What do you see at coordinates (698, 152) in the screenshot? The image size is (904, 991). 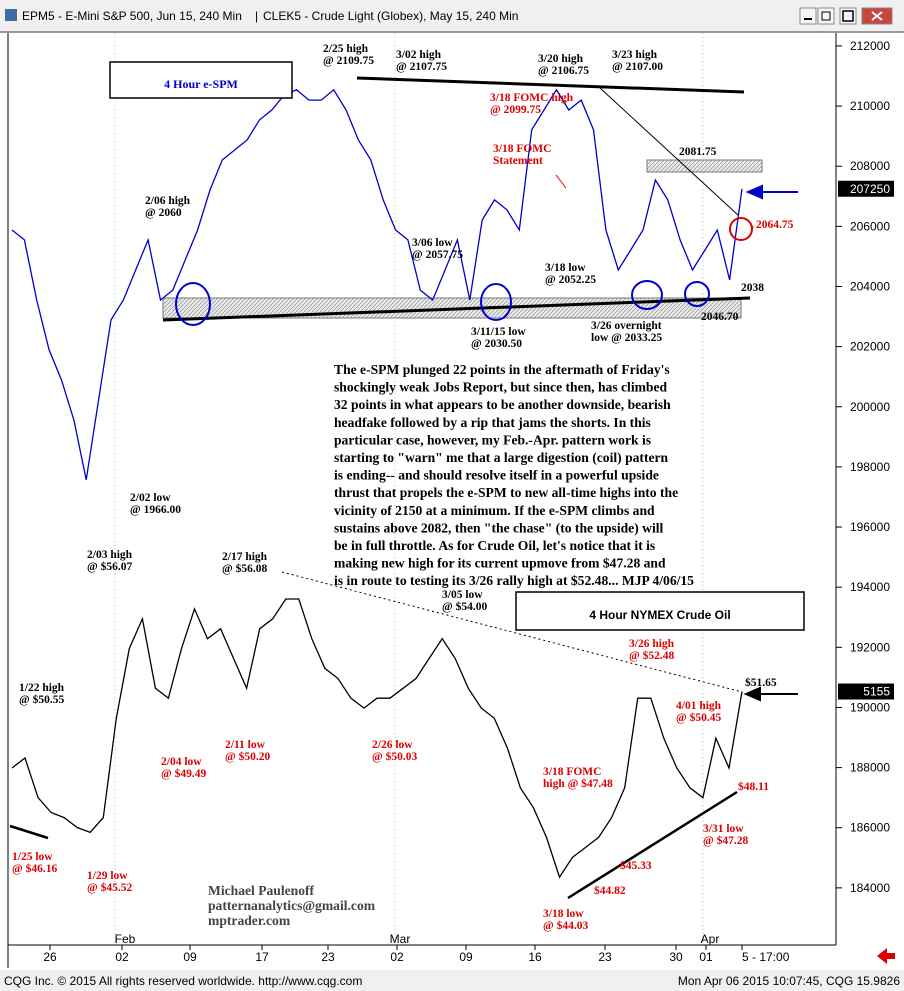 I see `annotation: 2081.75` at bounding box center [698, 152].